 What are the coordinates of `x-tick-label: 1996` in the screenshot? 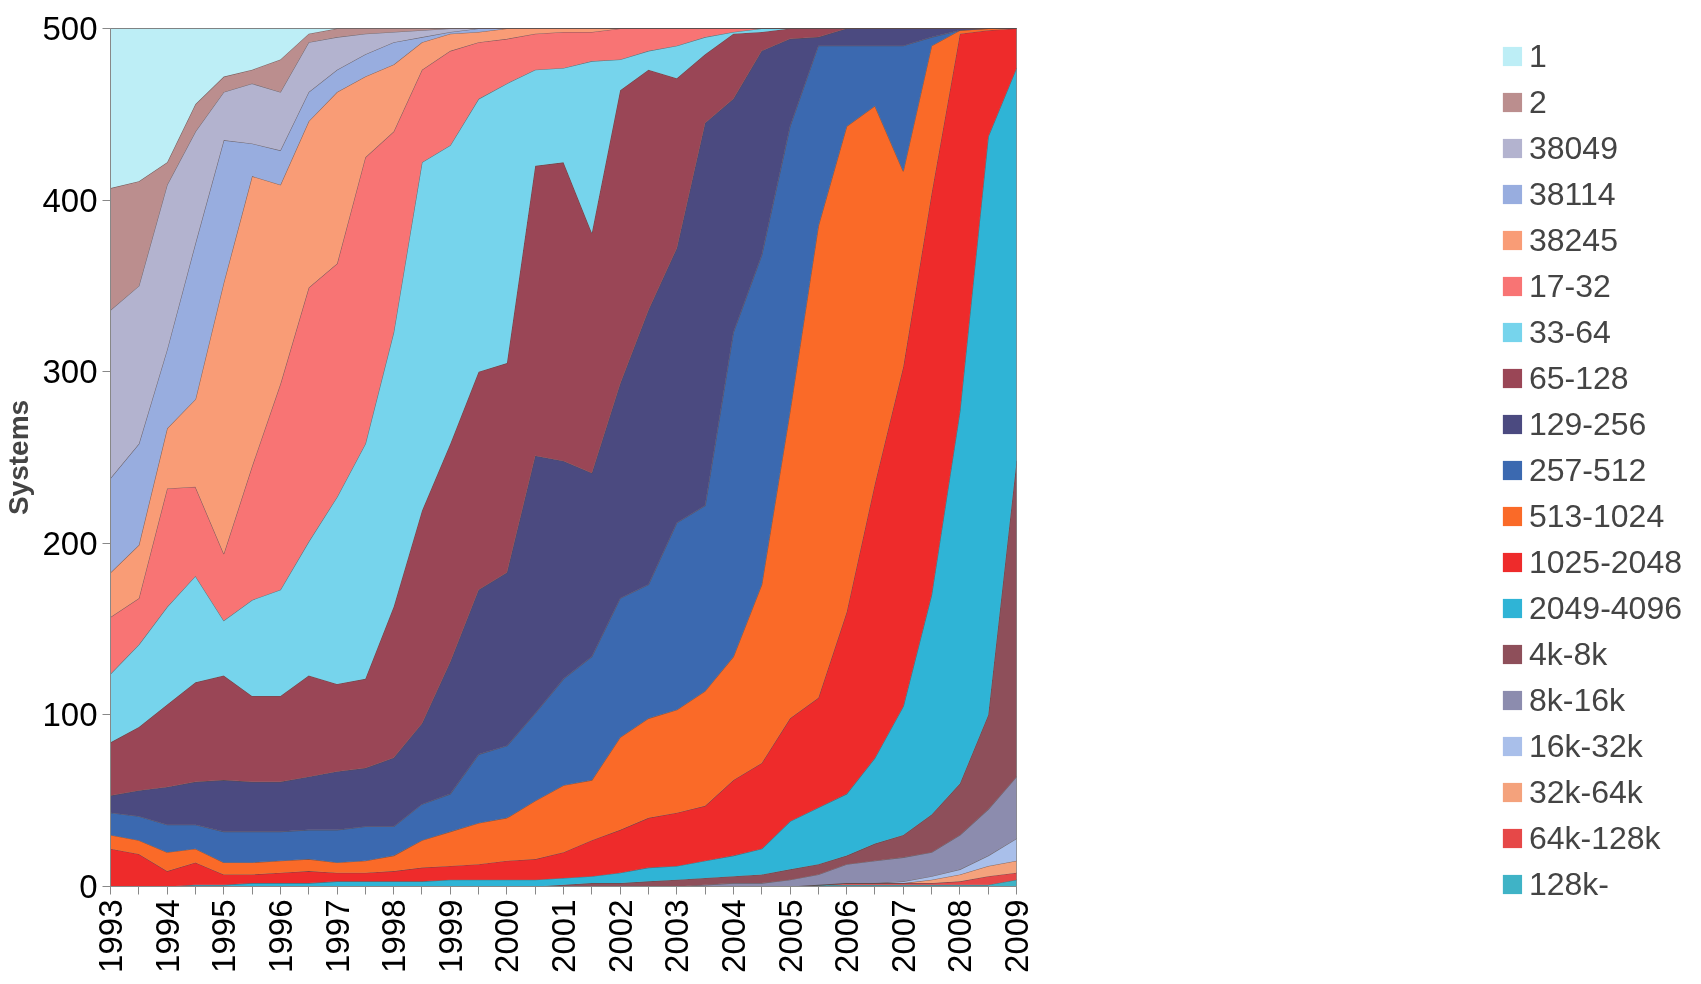 It's located at (280, 936).